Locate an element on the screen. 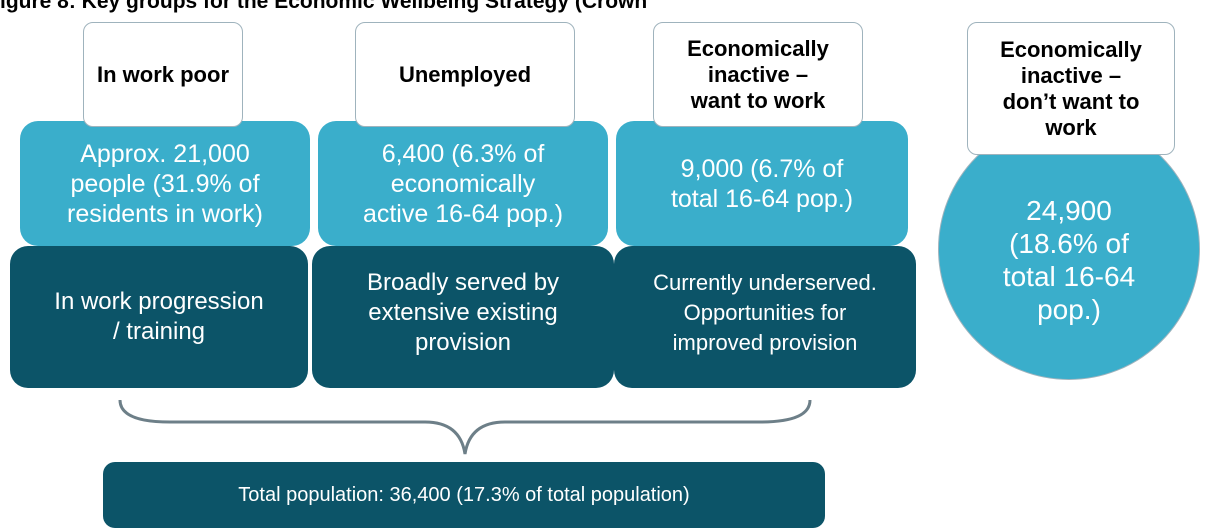 The height and width of the screenshot is (528, 1208). group-label-text: Economically inactive – want to work is located at coordinates (758, 74).